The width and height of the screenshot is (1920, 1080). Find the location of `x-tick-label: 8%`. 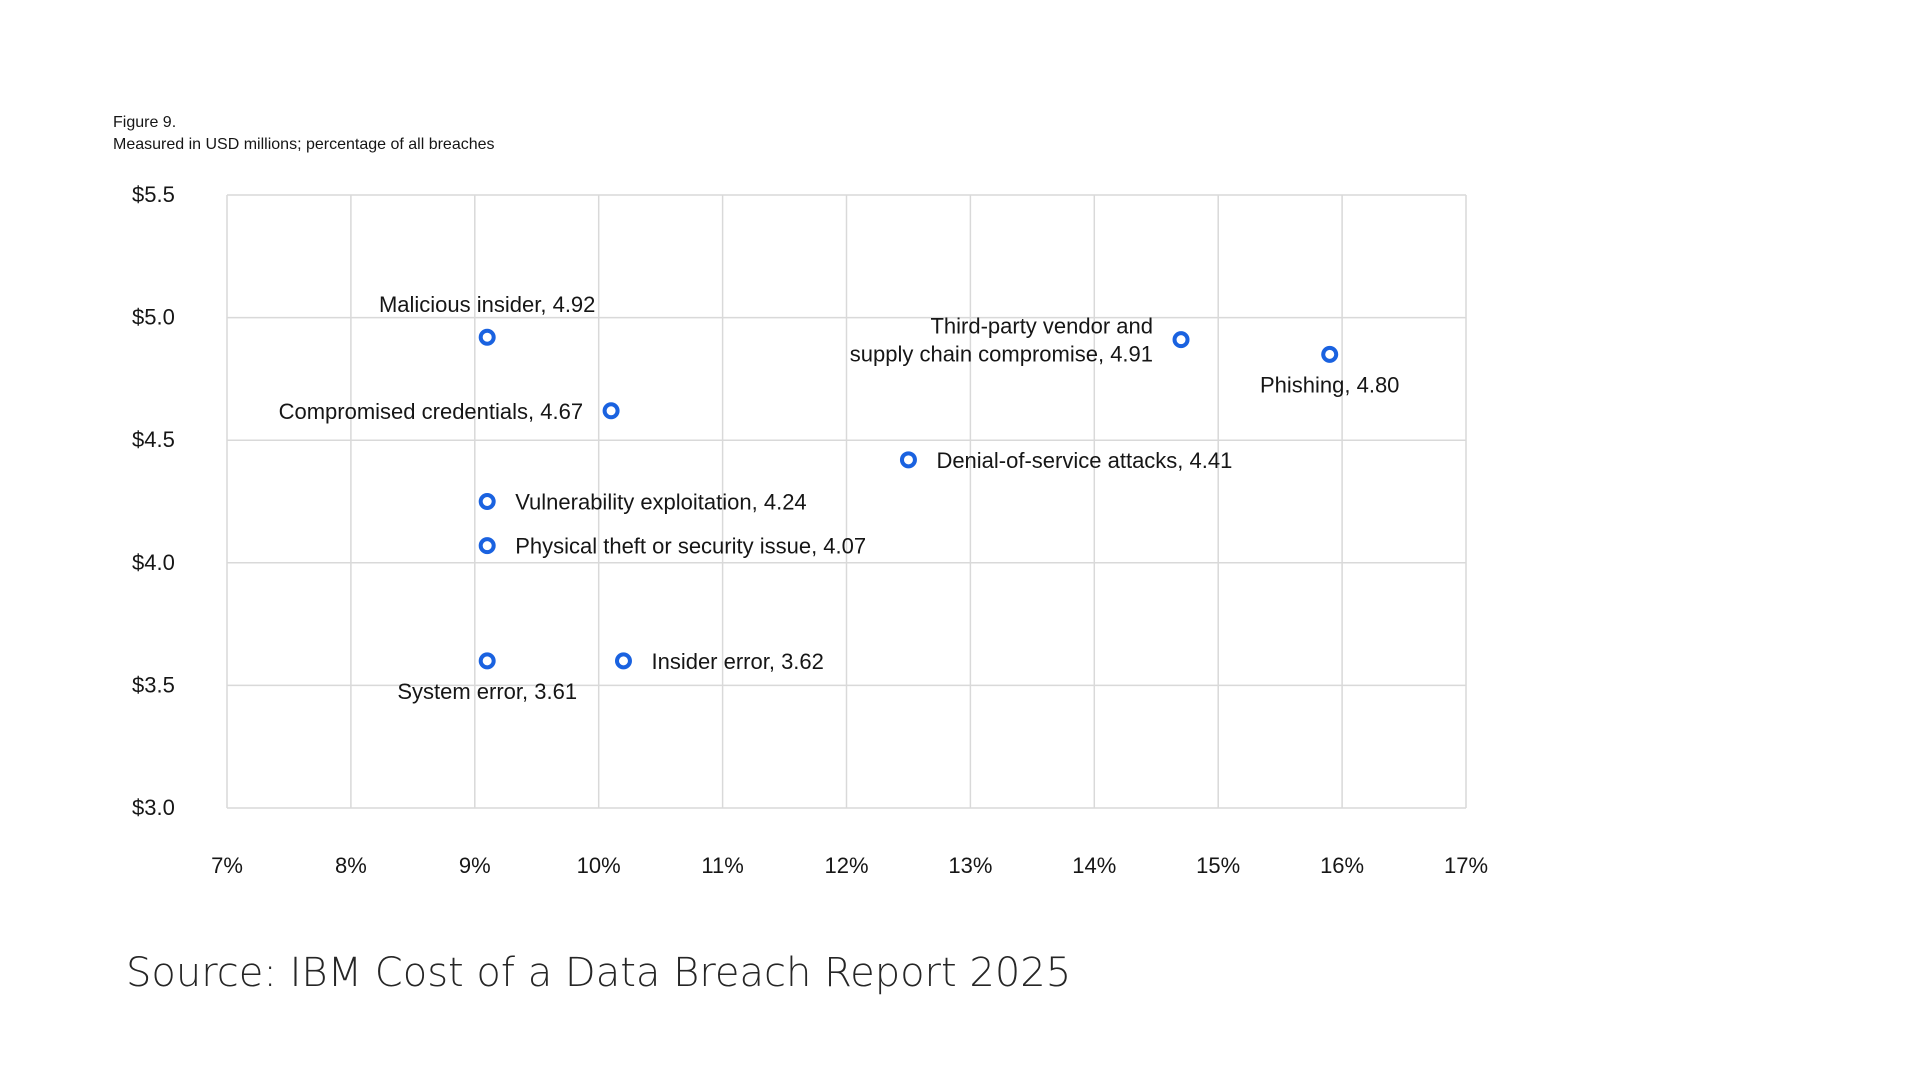

x-tick-label: 8% is located at coordinates (351, 865).